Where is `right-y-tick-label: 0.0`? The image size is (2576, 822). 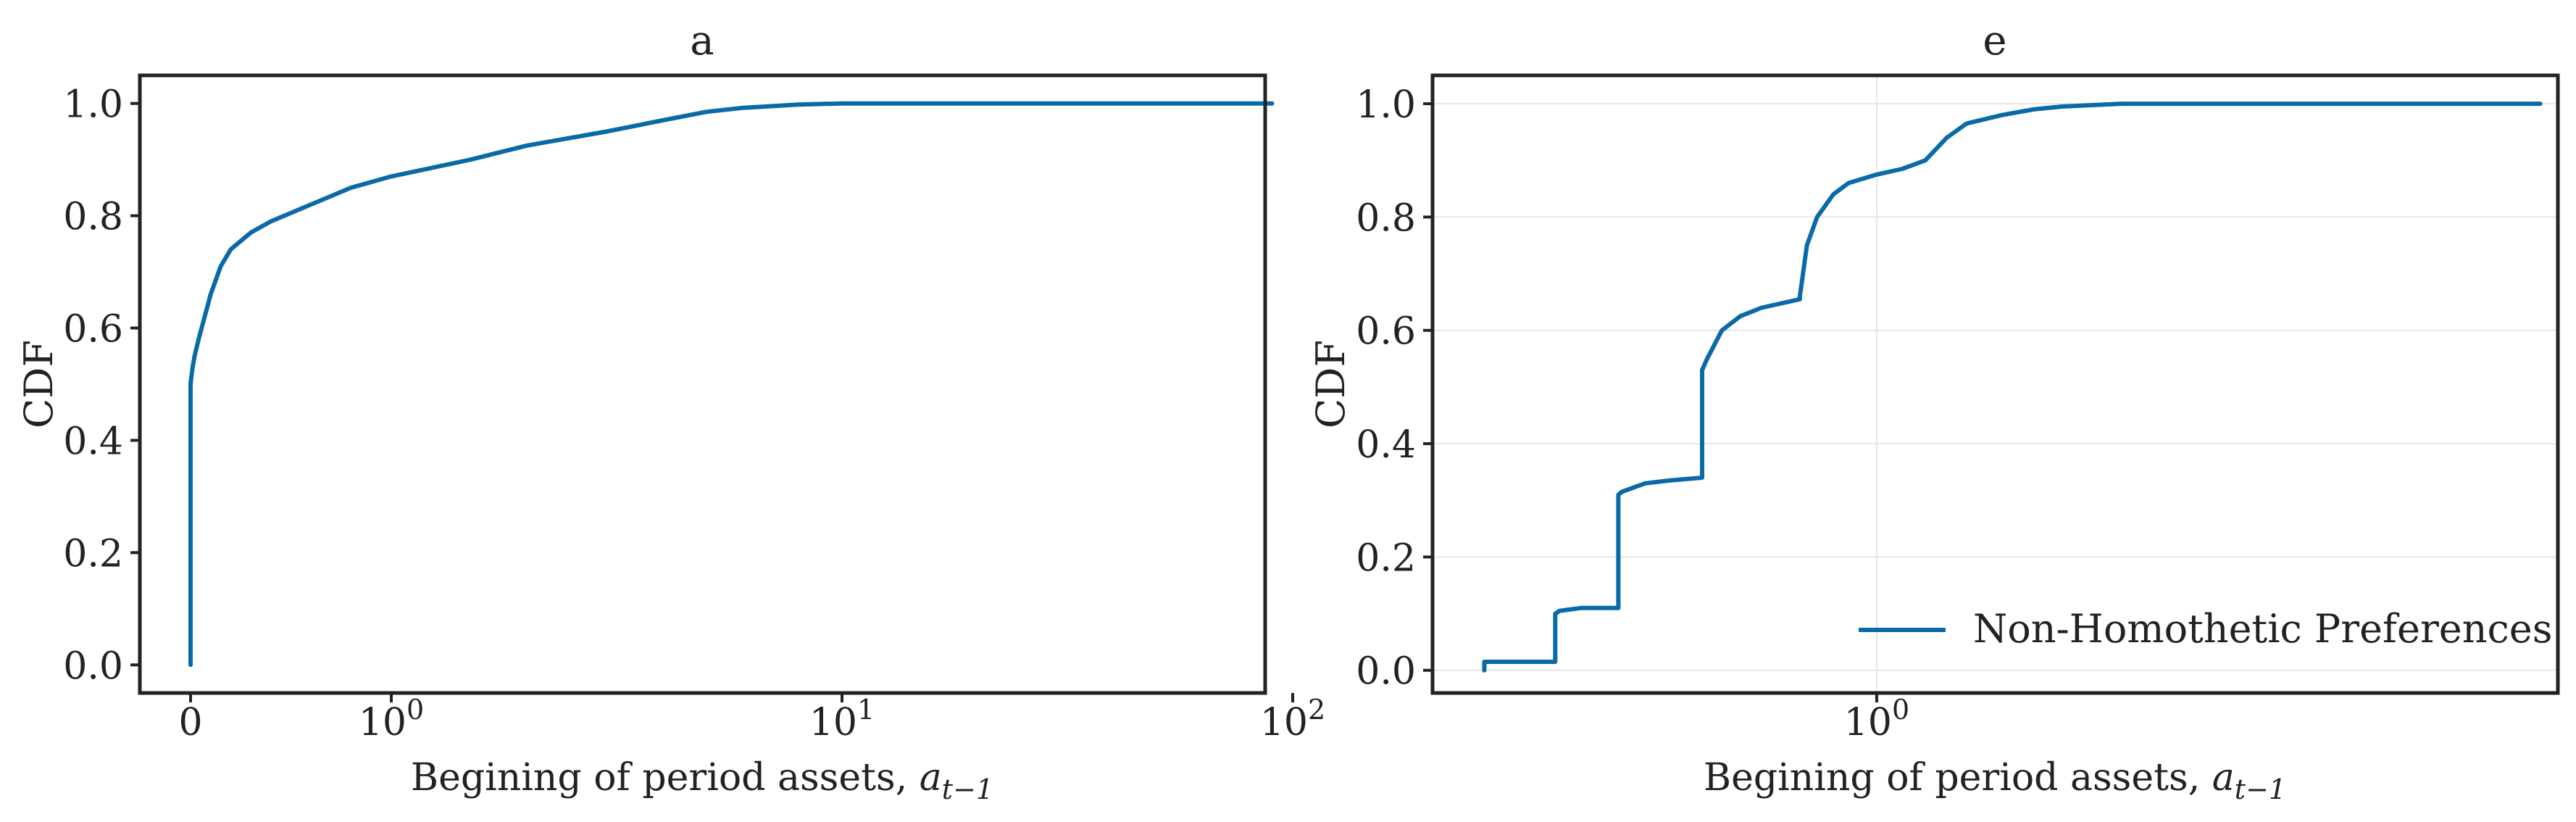
right-y-tick-label: 0.0 is located at coordinates (1386, 672).